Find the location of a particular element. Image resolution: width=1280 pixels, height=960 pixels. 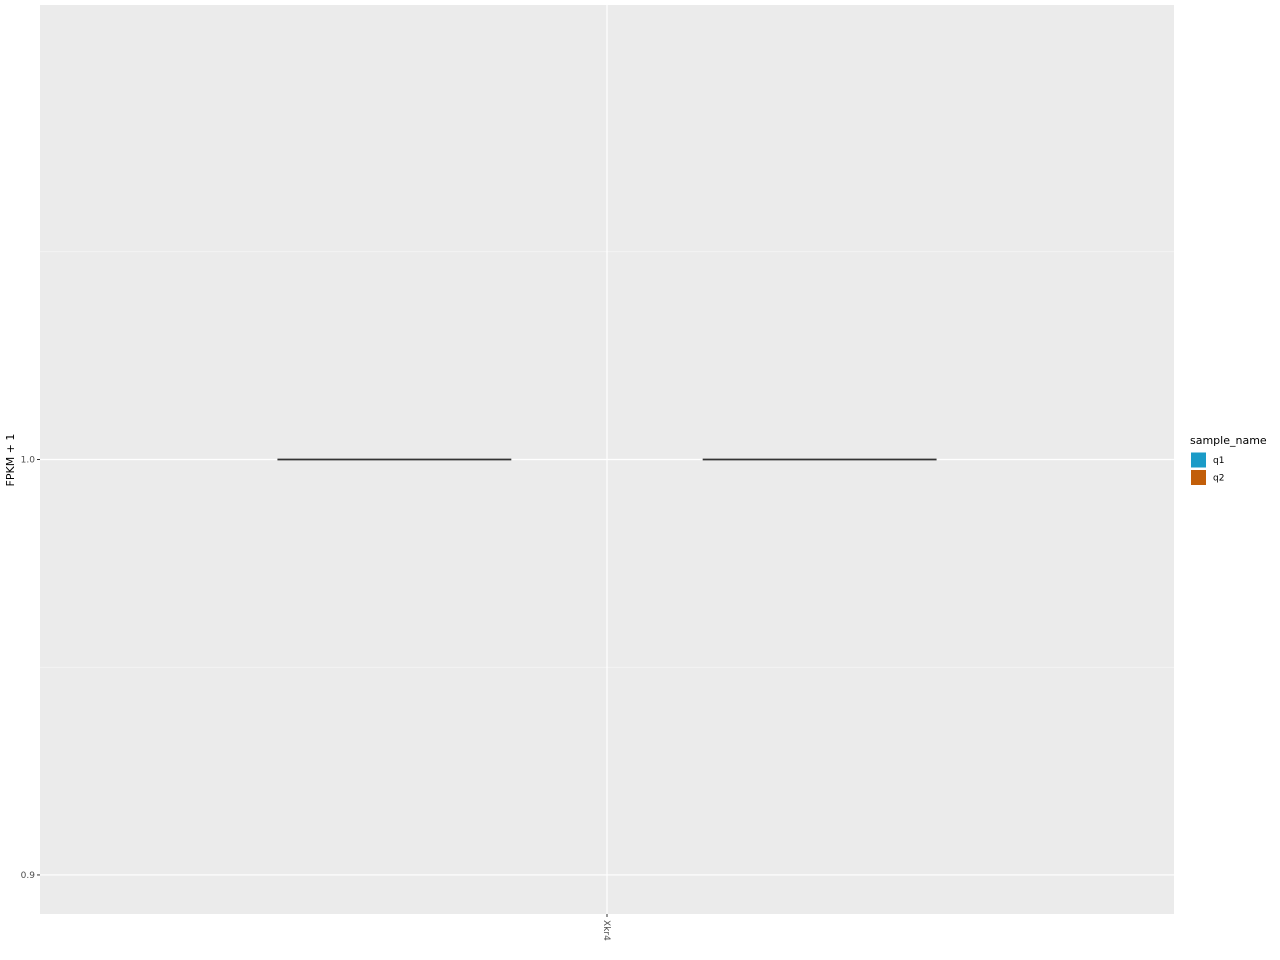

y-axis-title: FPKM + 1 is located at coordinates (10, 460).